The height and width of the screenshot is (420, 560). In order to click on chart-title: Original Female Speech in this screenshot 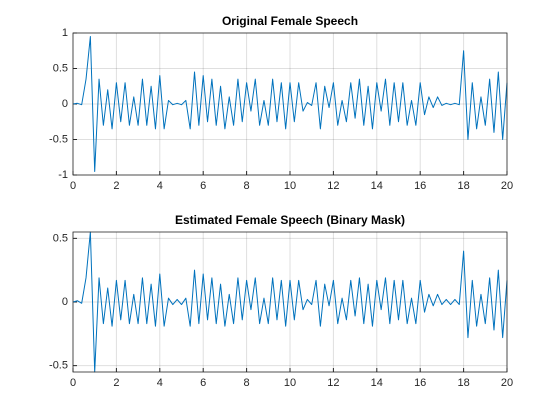, I will do `click(290, 21)`.